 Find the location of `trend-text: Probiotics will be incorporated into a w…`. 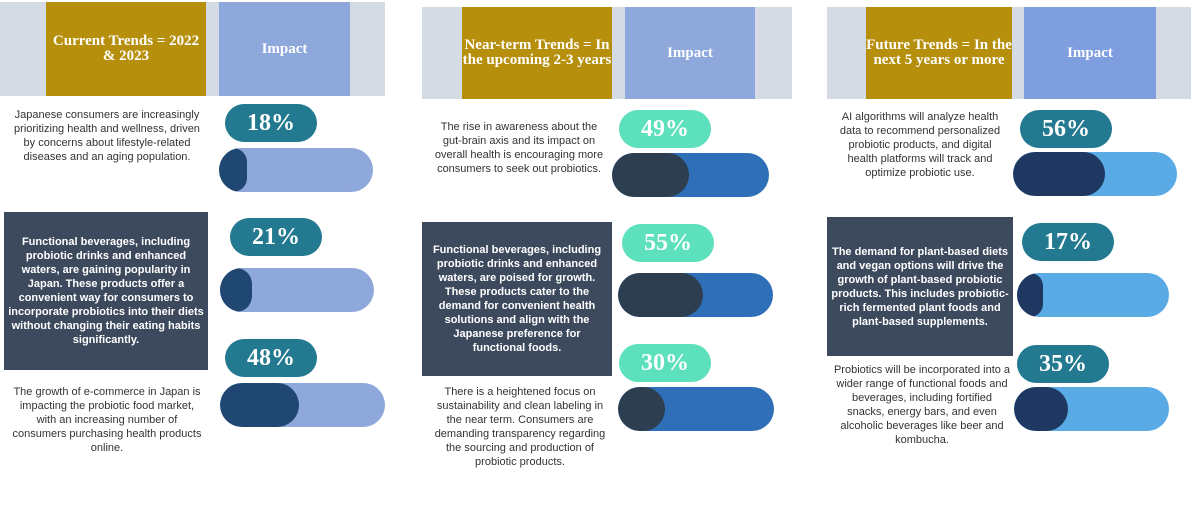

trend-text: Probiotics will be incorporated into a w… is located at coordinates (922, 405).